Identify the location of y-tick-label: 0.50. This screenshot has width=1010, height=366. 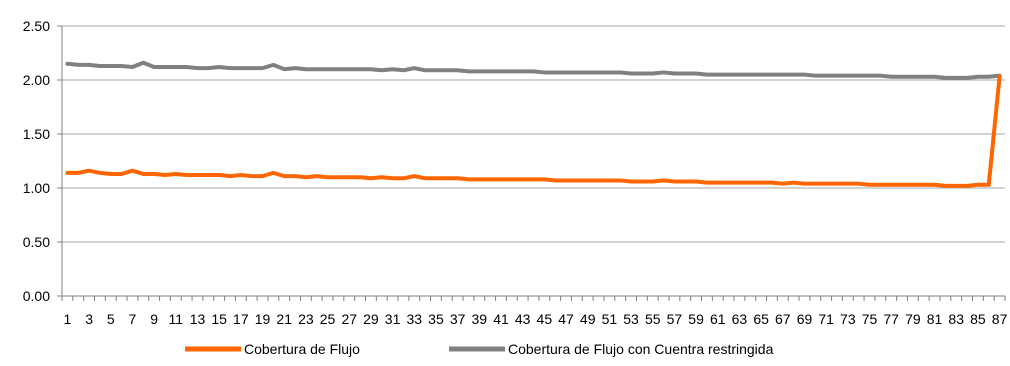
(36, 242).